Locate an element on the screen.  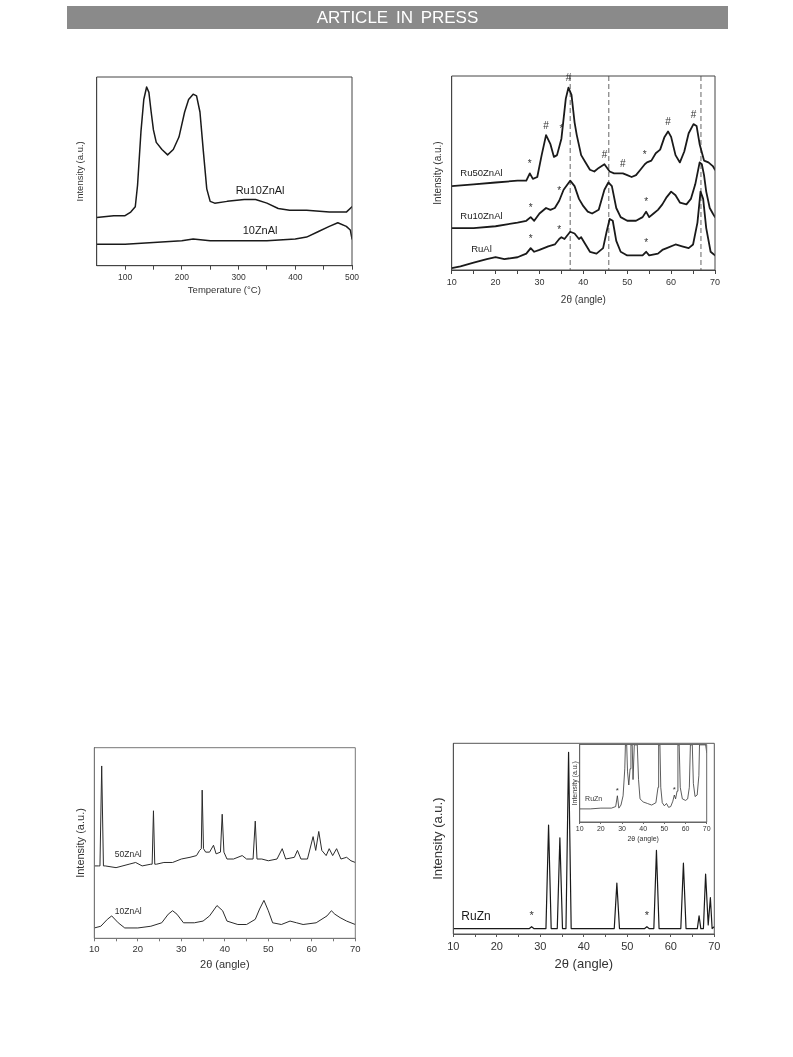
header-banner: ARTICLE IN PRESS is located at coordinates (397, 17).